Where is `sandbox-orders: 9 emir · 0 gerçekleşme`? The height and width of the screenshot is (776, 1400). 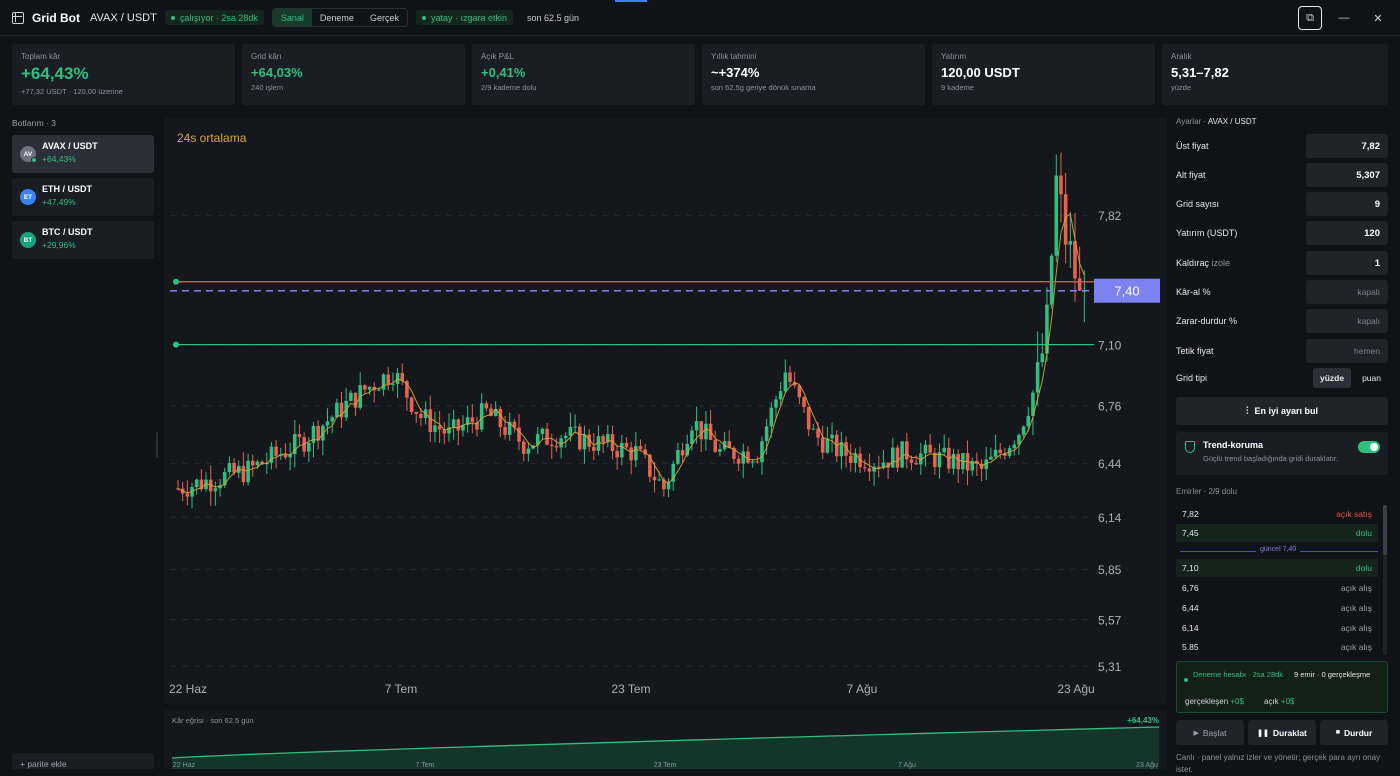 sandbox-orders: 9 emir · 0 gerçekleşme is located at coordinates (1332, 674).